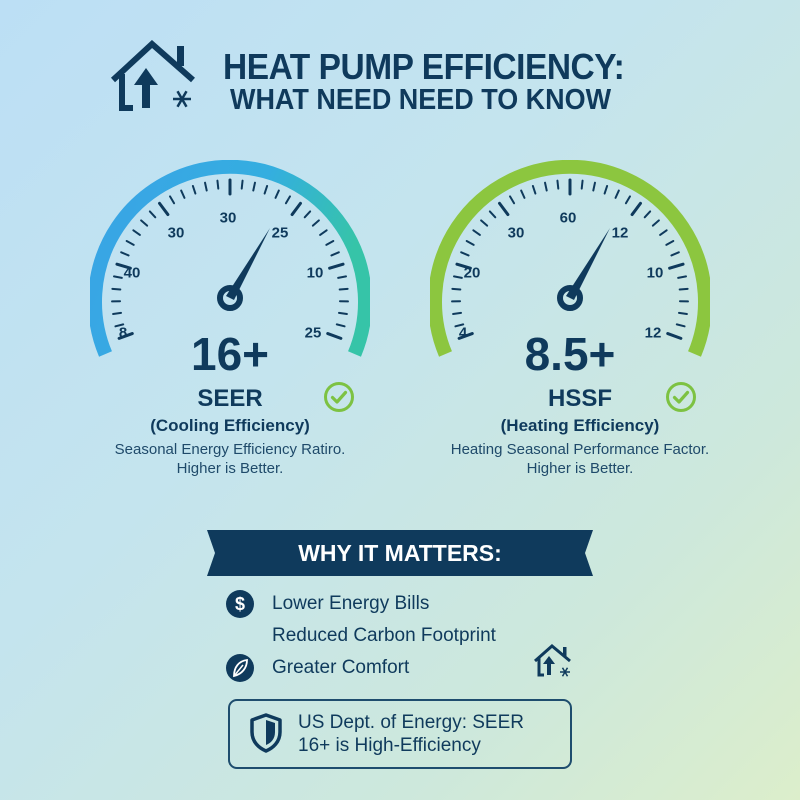 Image resolution: width=800 pixels, height=800 pixels. What do you see at coordinates (472, 273) in the screenshot?
I see `tick-label: 20` at bounding box center [472, 273].